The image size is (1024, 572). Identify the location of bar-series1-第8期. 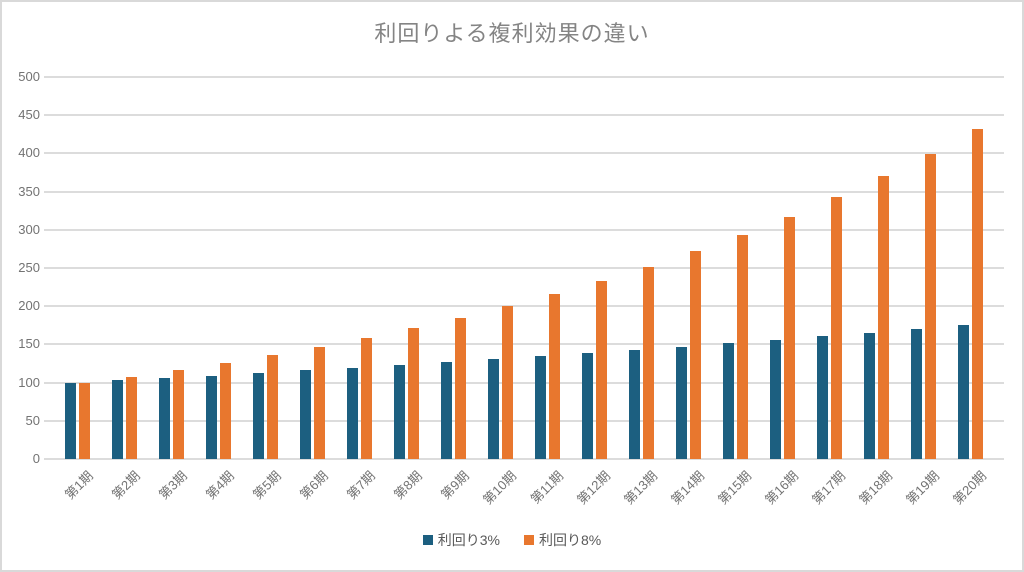
(399, 412).